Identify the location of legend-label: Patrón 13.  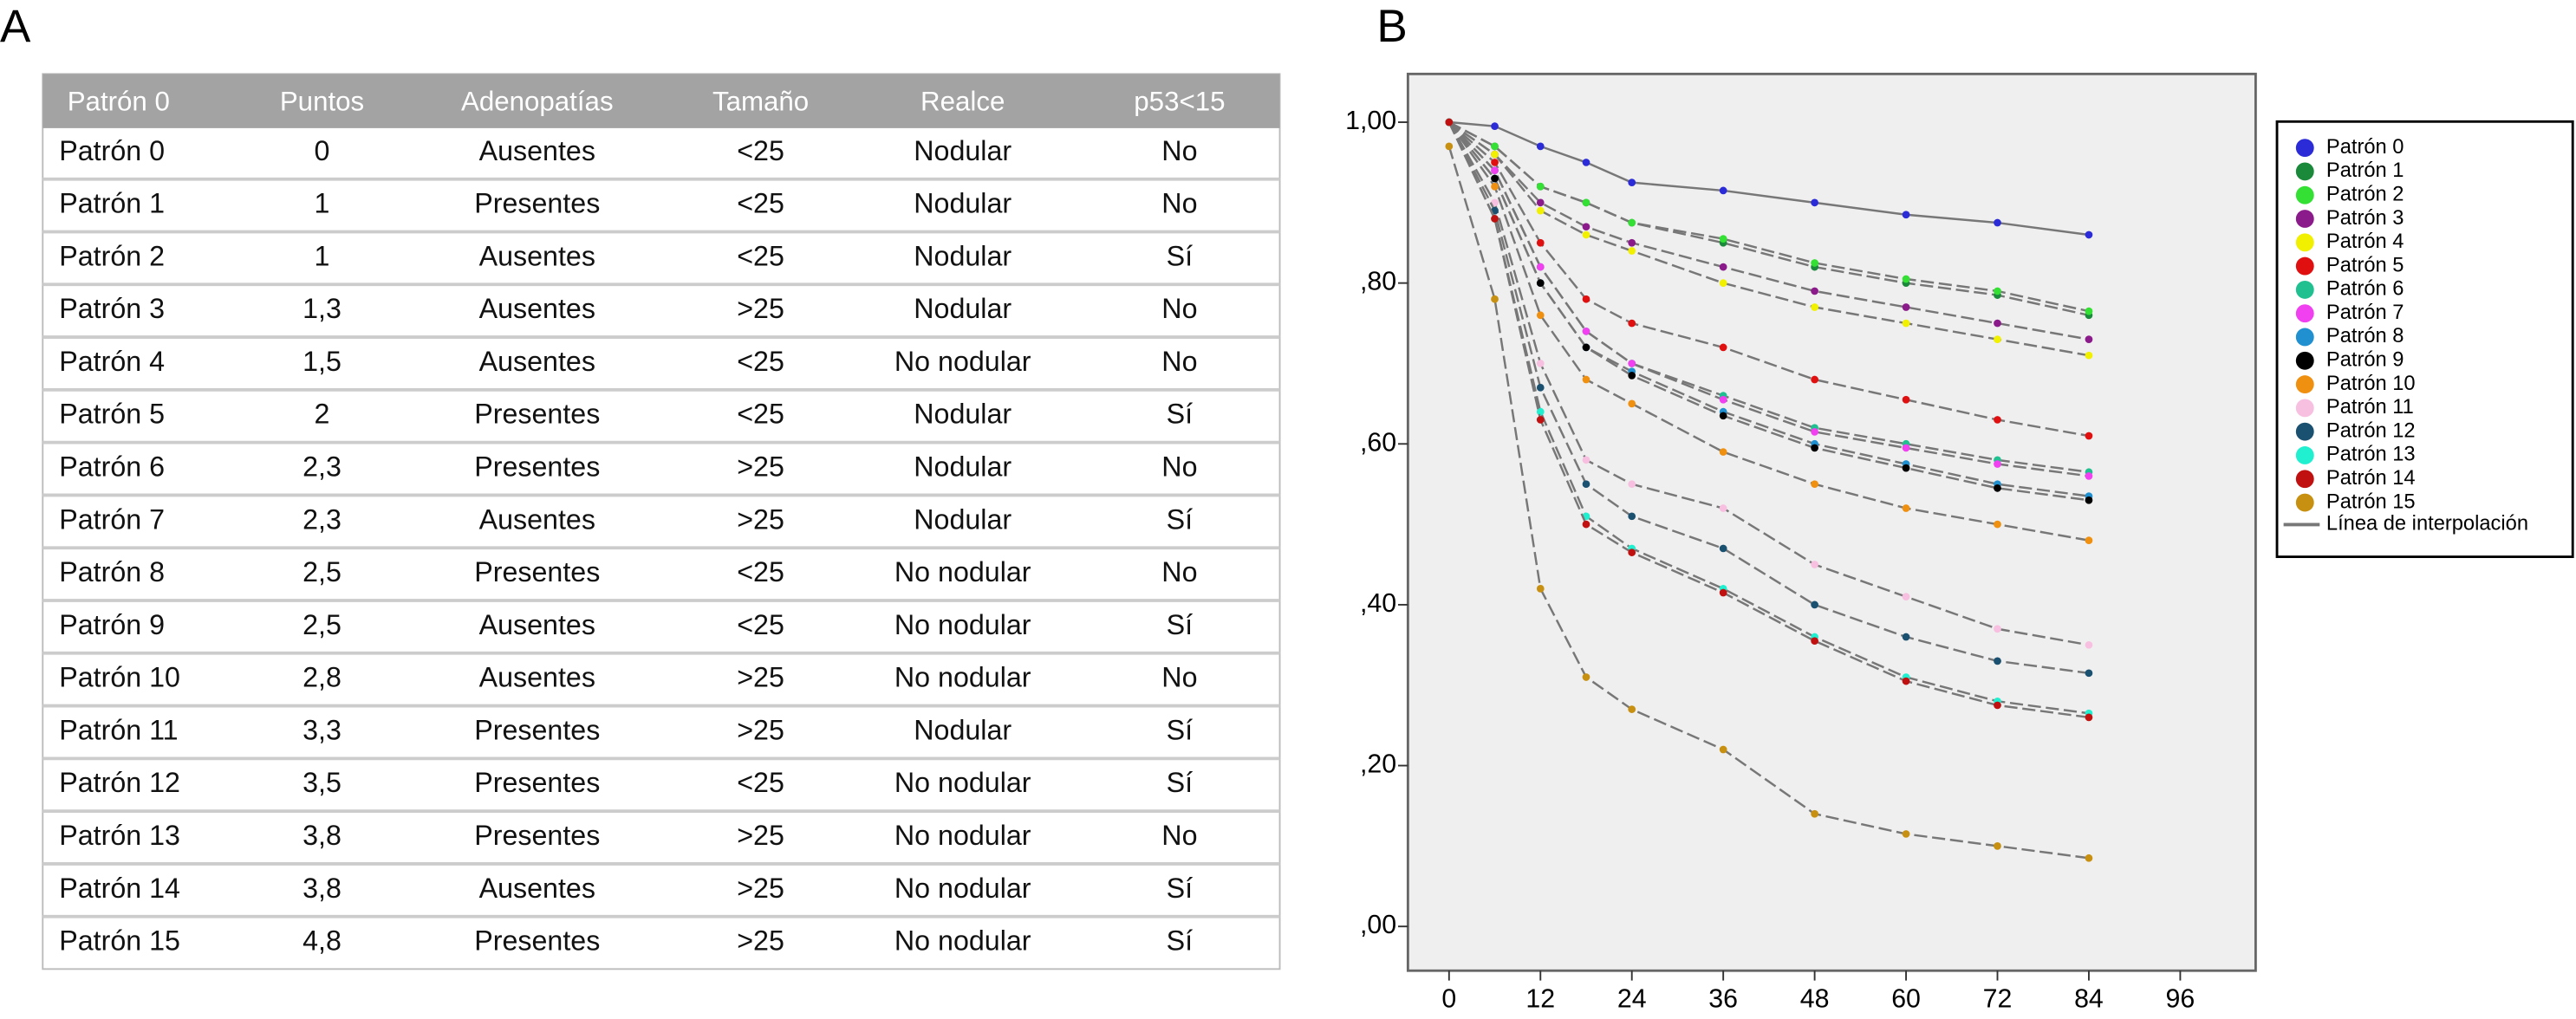
(2371, 455).